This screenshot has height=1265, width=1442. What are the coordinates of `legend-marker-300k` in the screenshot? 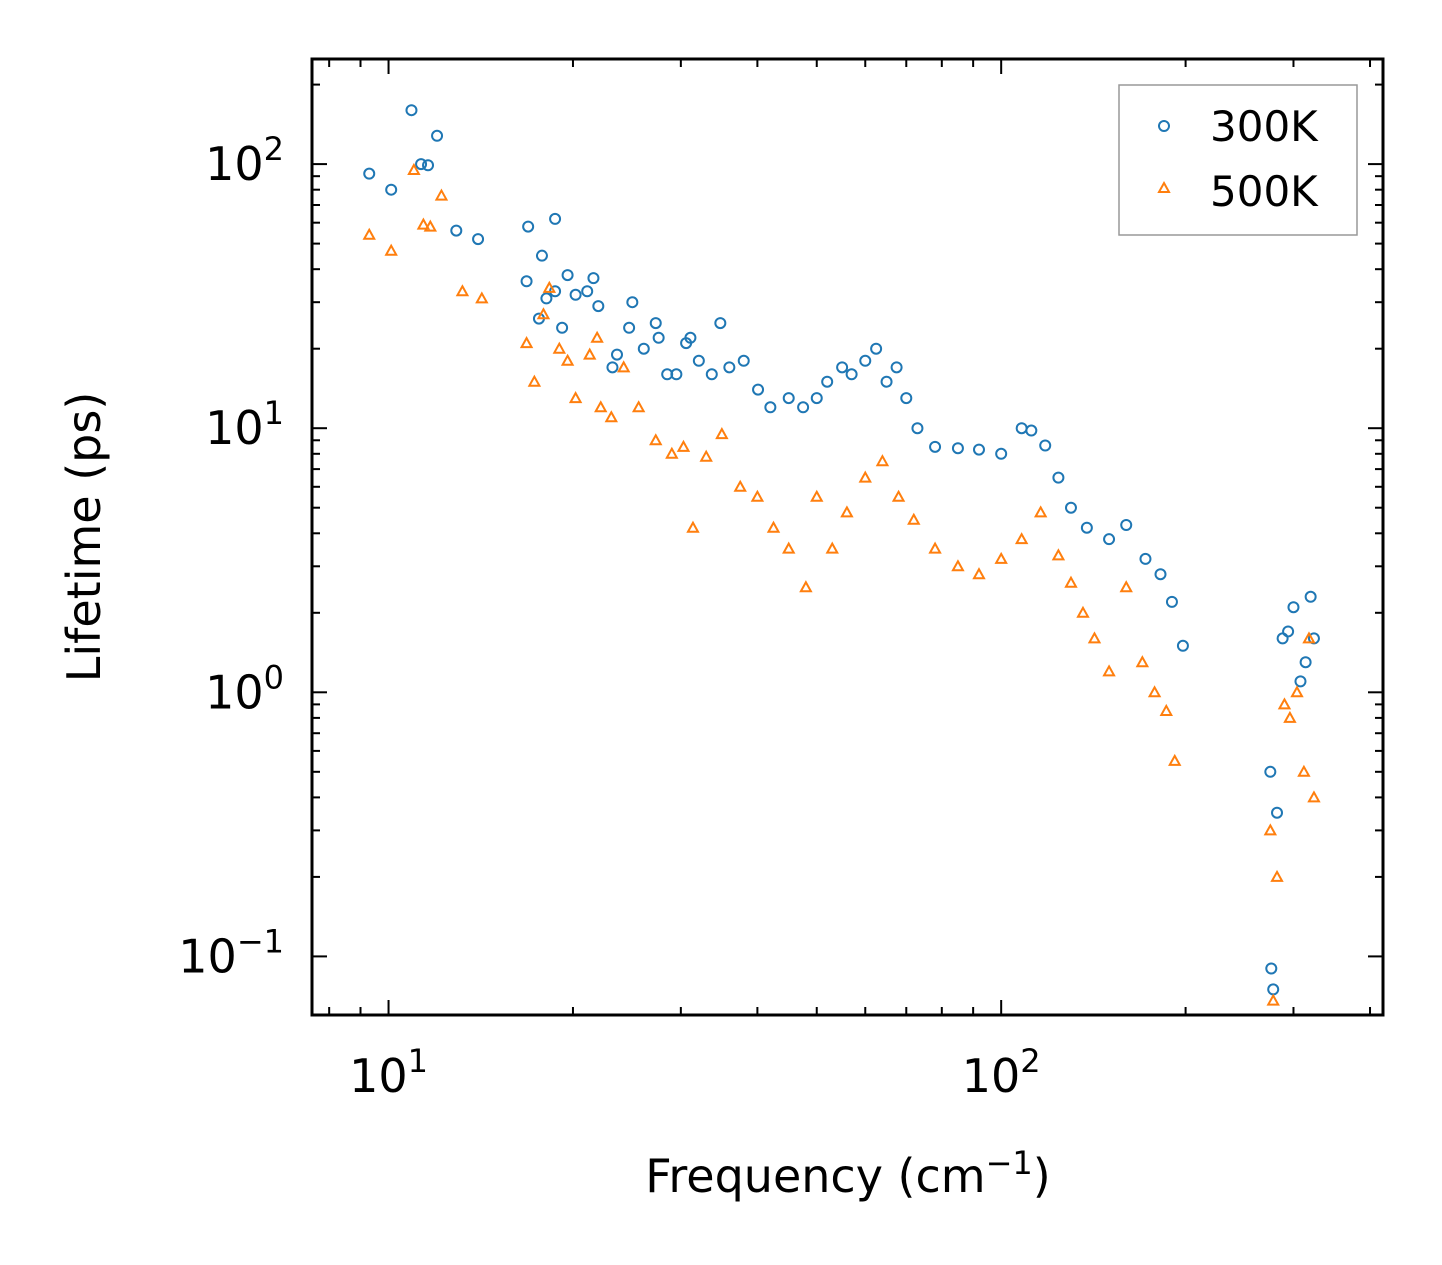 It's located at (1164, 126).